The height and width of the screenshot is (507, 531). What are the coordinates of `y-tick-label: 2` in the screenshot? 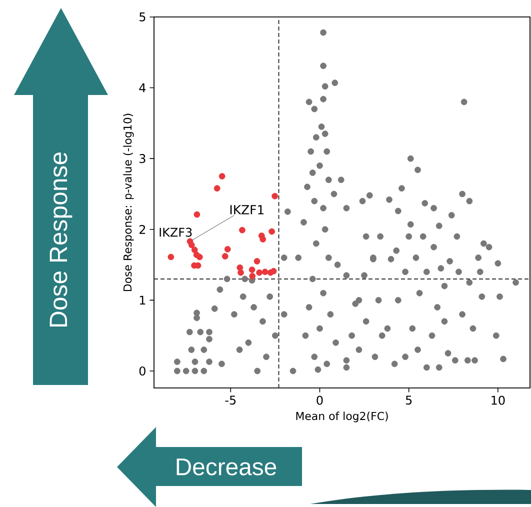 It's located at (143, 229).